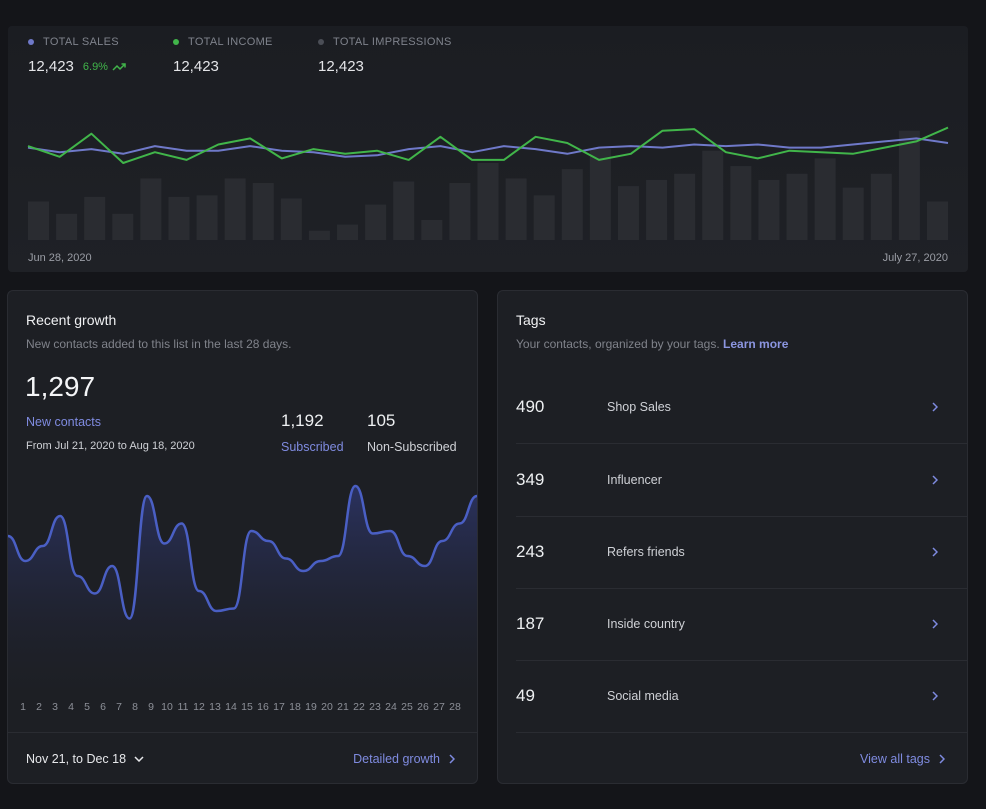  I want to click on tag-count: 243, so click(530, 551).